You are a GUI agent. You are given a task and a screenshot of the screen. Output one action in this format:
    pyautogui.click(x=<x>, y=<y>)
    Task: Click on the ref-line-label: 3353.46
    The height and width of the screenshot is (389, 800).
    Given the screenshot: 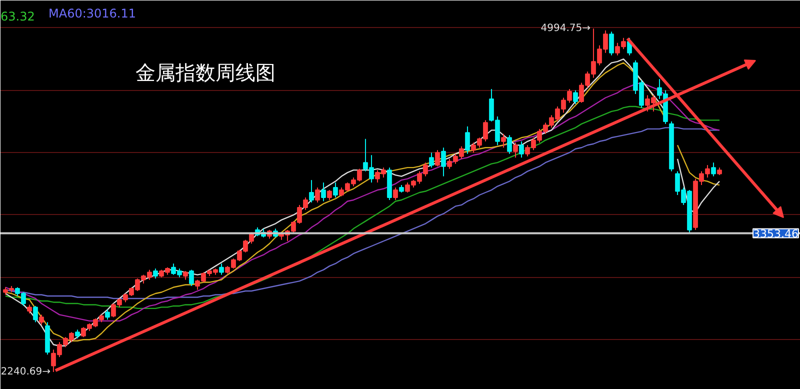 What is the action you would take?
    pyautogui.click(x=776, y=234)
    